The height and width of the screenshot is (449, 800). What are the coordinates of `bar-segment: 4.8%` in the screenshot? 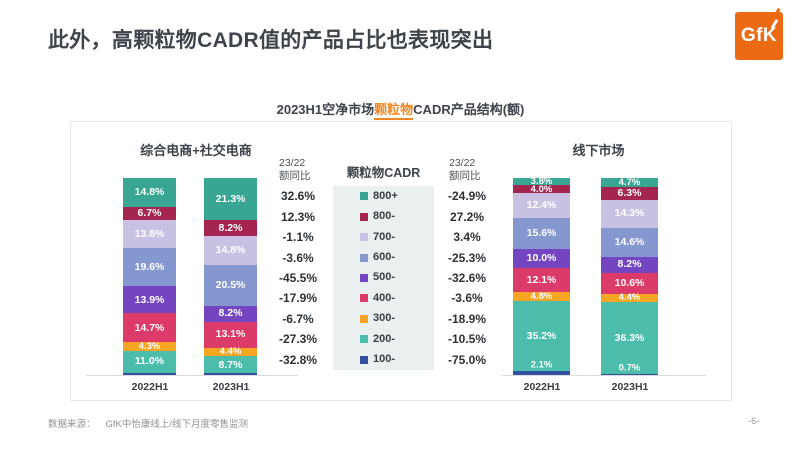 It's located at (541, 297).